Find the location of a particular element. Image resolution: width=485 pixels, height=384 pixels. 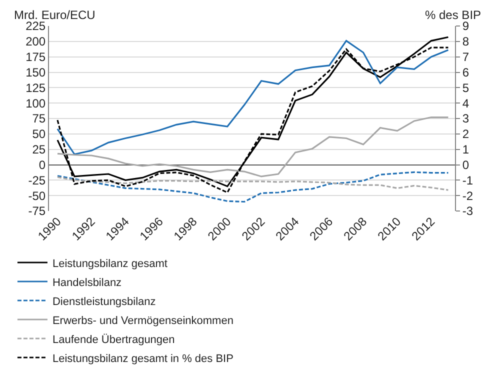

y2-tick-label: 7 is located at coordinates (466, 57).